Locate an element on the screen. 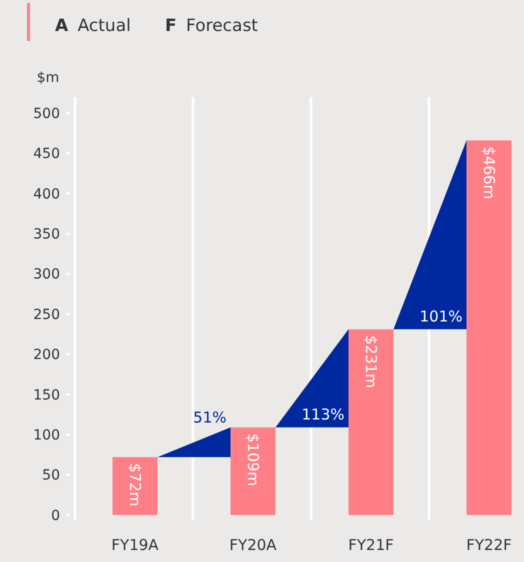 The height and width of the screenshot is (562, 524). y-tick-label: 100 is located at coordinates (46, 436).